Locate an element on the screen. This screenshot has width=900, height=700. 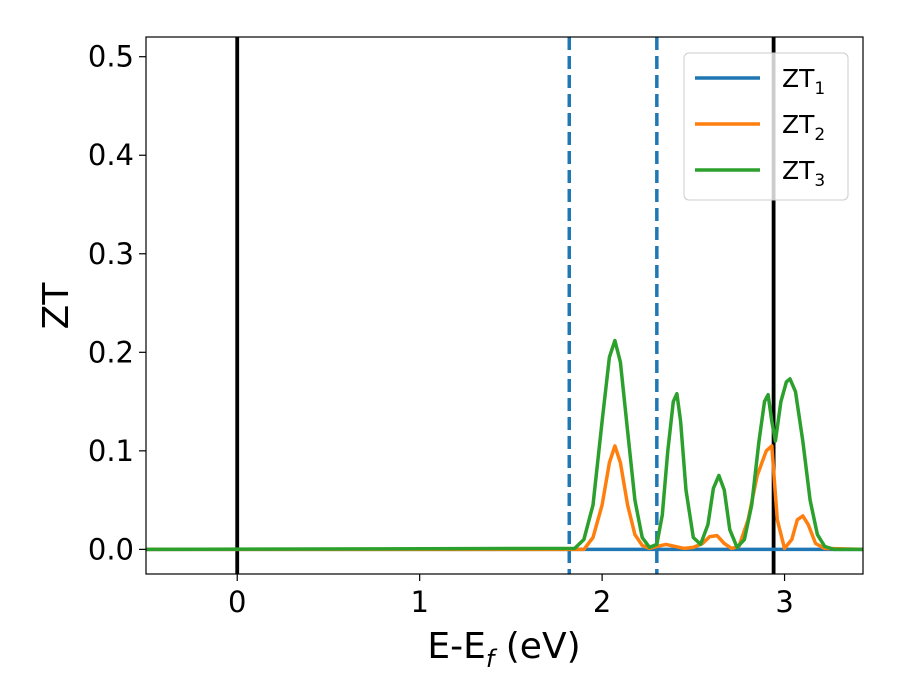
legend-box is located at coordinates (766, 126).